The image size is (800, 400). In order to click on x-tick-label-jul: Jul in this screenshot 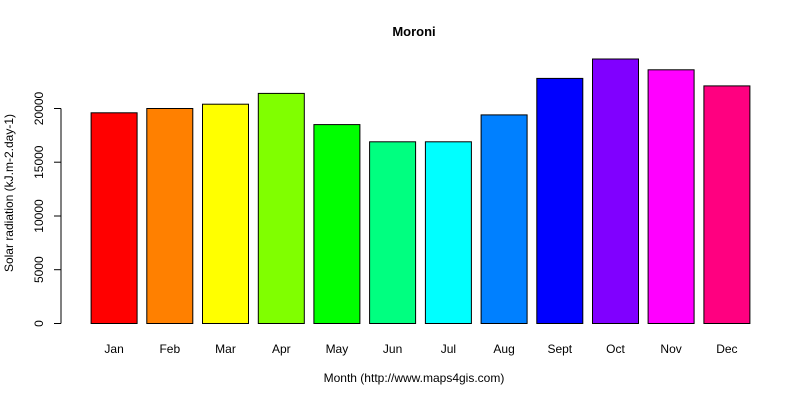, I will do `click(448, 349)`.